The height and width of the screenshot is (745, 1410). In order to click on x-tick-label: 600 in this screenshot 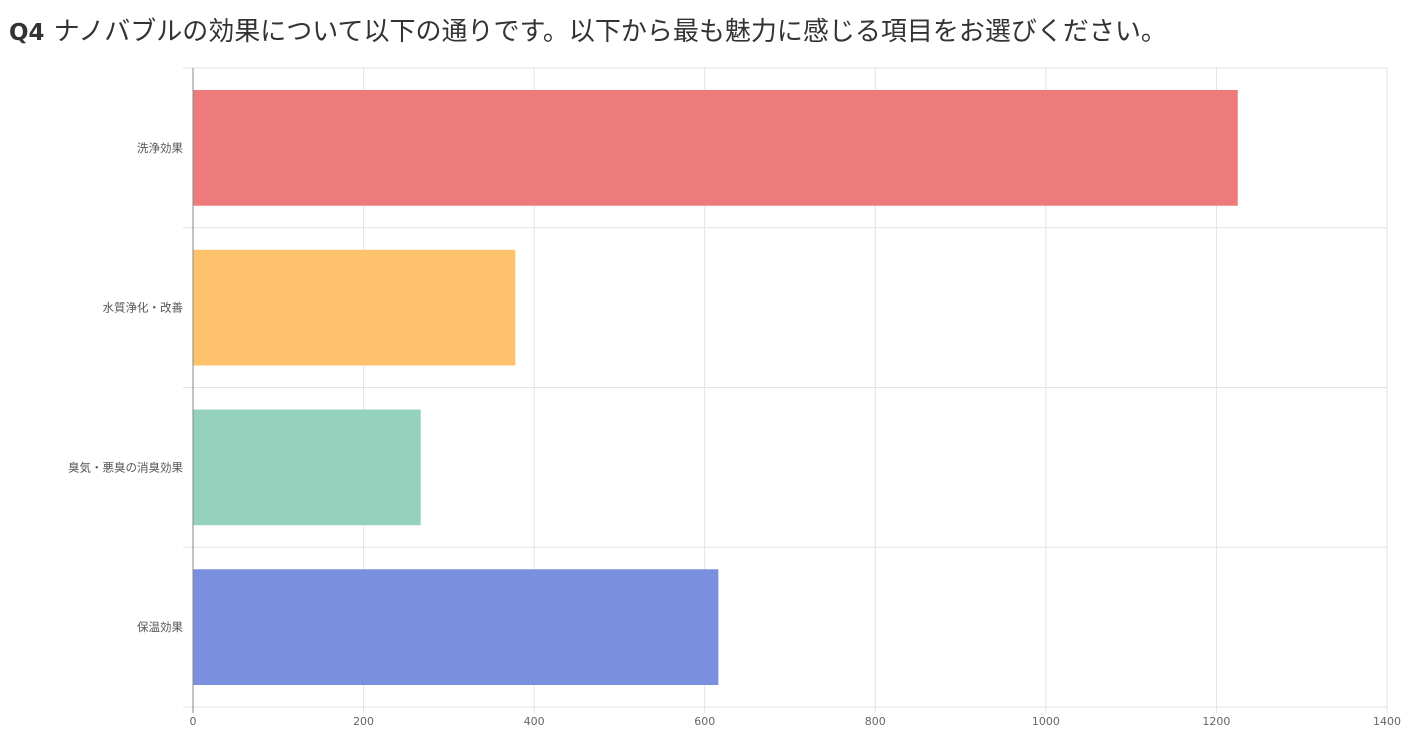, I will do `click(704, 721)`.